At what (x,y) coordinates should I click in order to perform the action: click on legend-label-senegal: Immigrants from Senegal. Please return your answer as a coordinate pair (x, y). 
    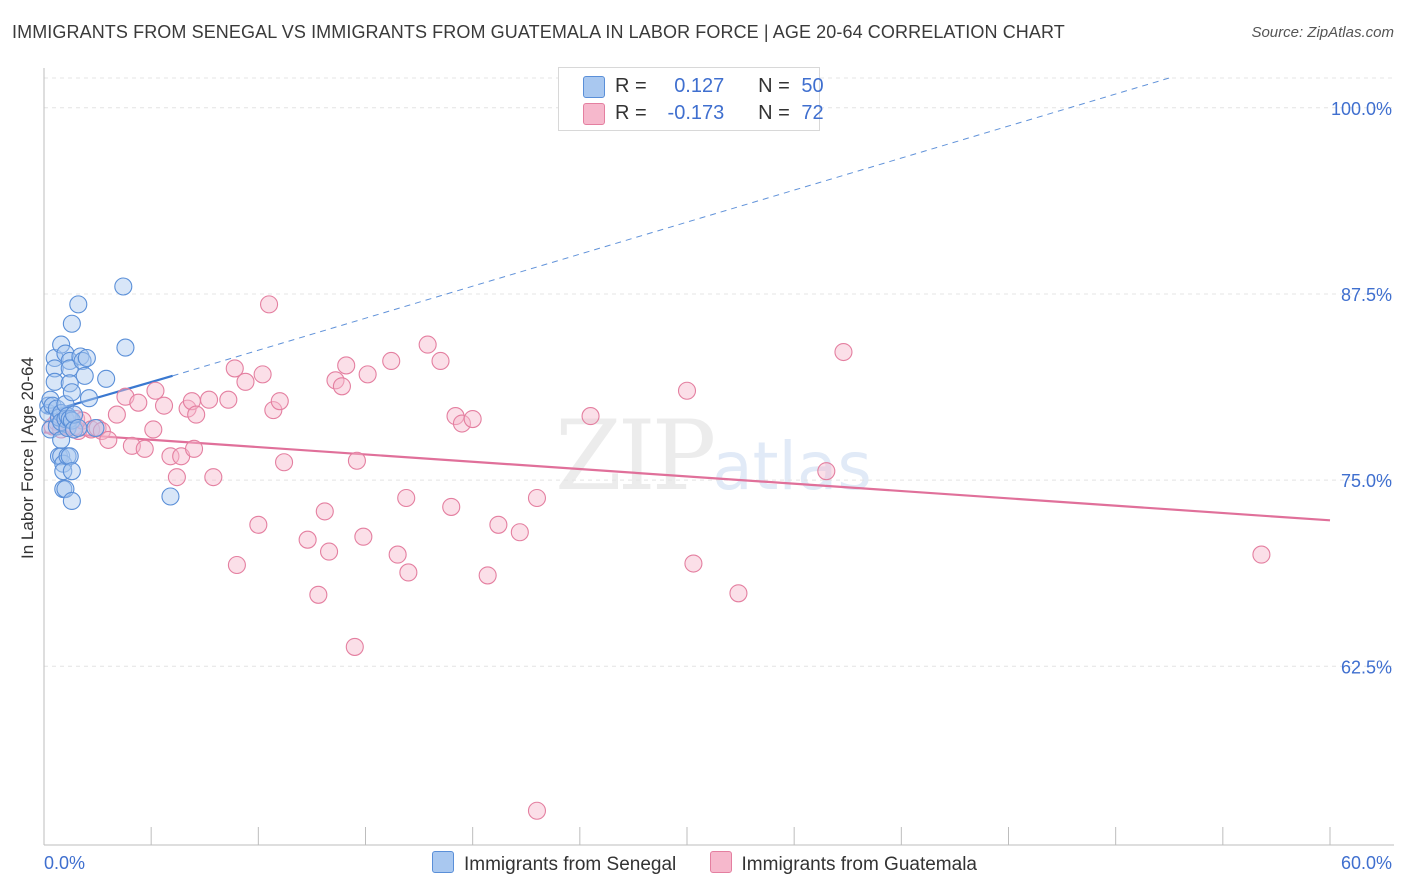
    Looking at the image, I should click on (570, 864).